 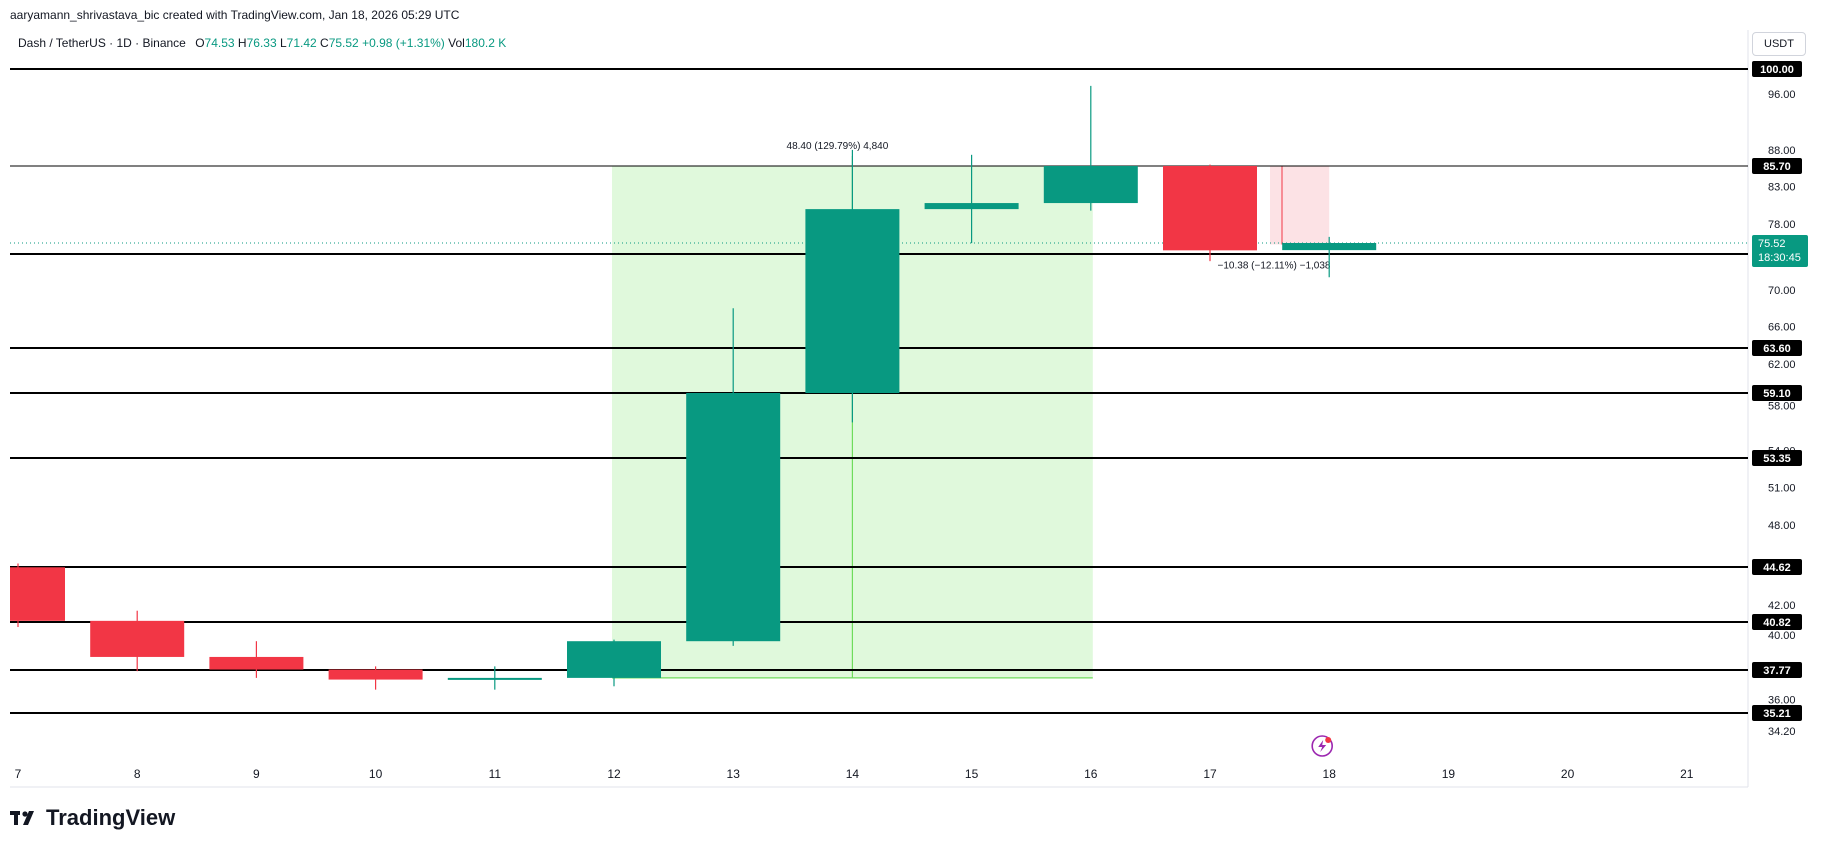 What do you see at coordinates (301, 43) in the screenshot?
I see `low-value: 71.42` at bounding box center [301, 43].